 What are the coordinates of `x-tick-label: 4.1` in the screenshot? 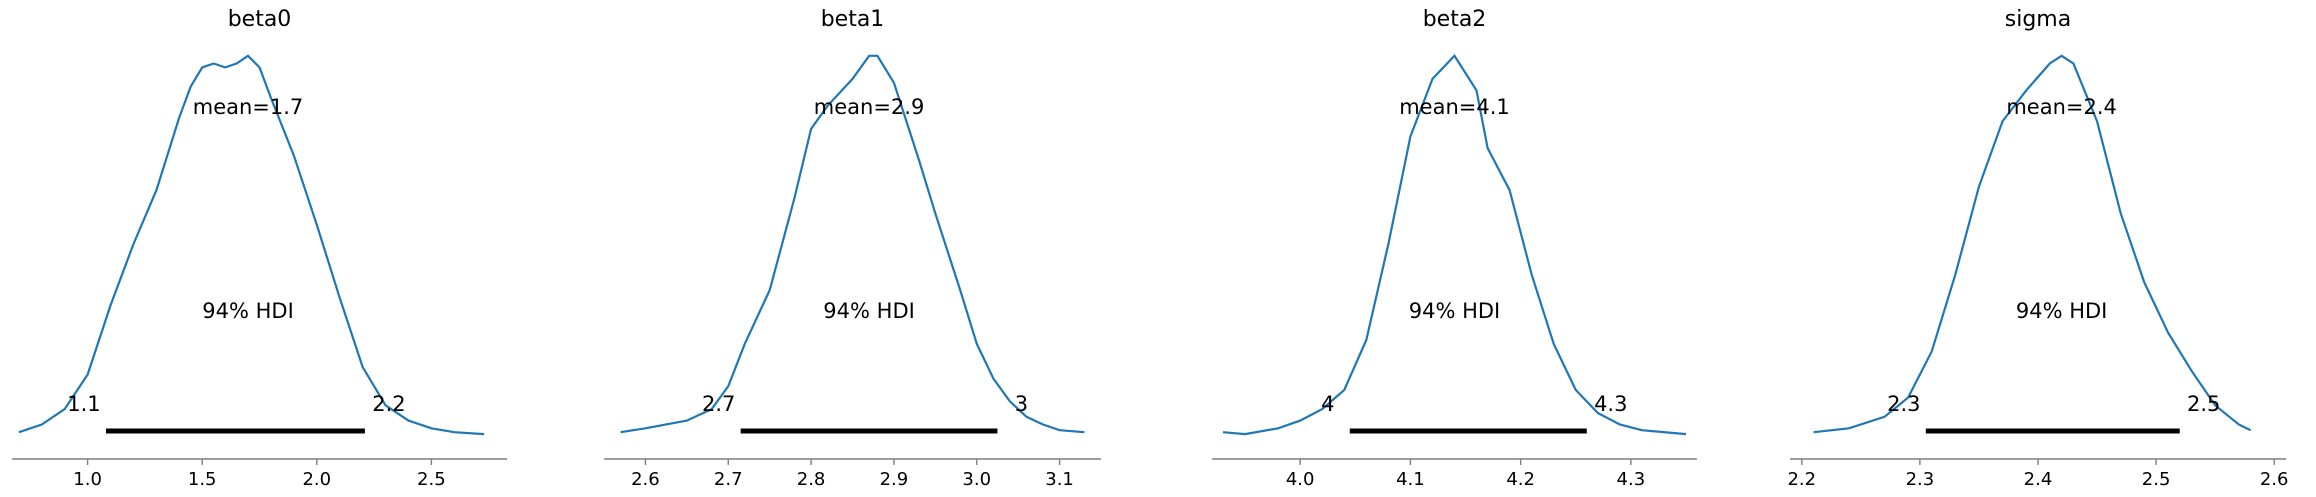 It's located at (1410, 479).